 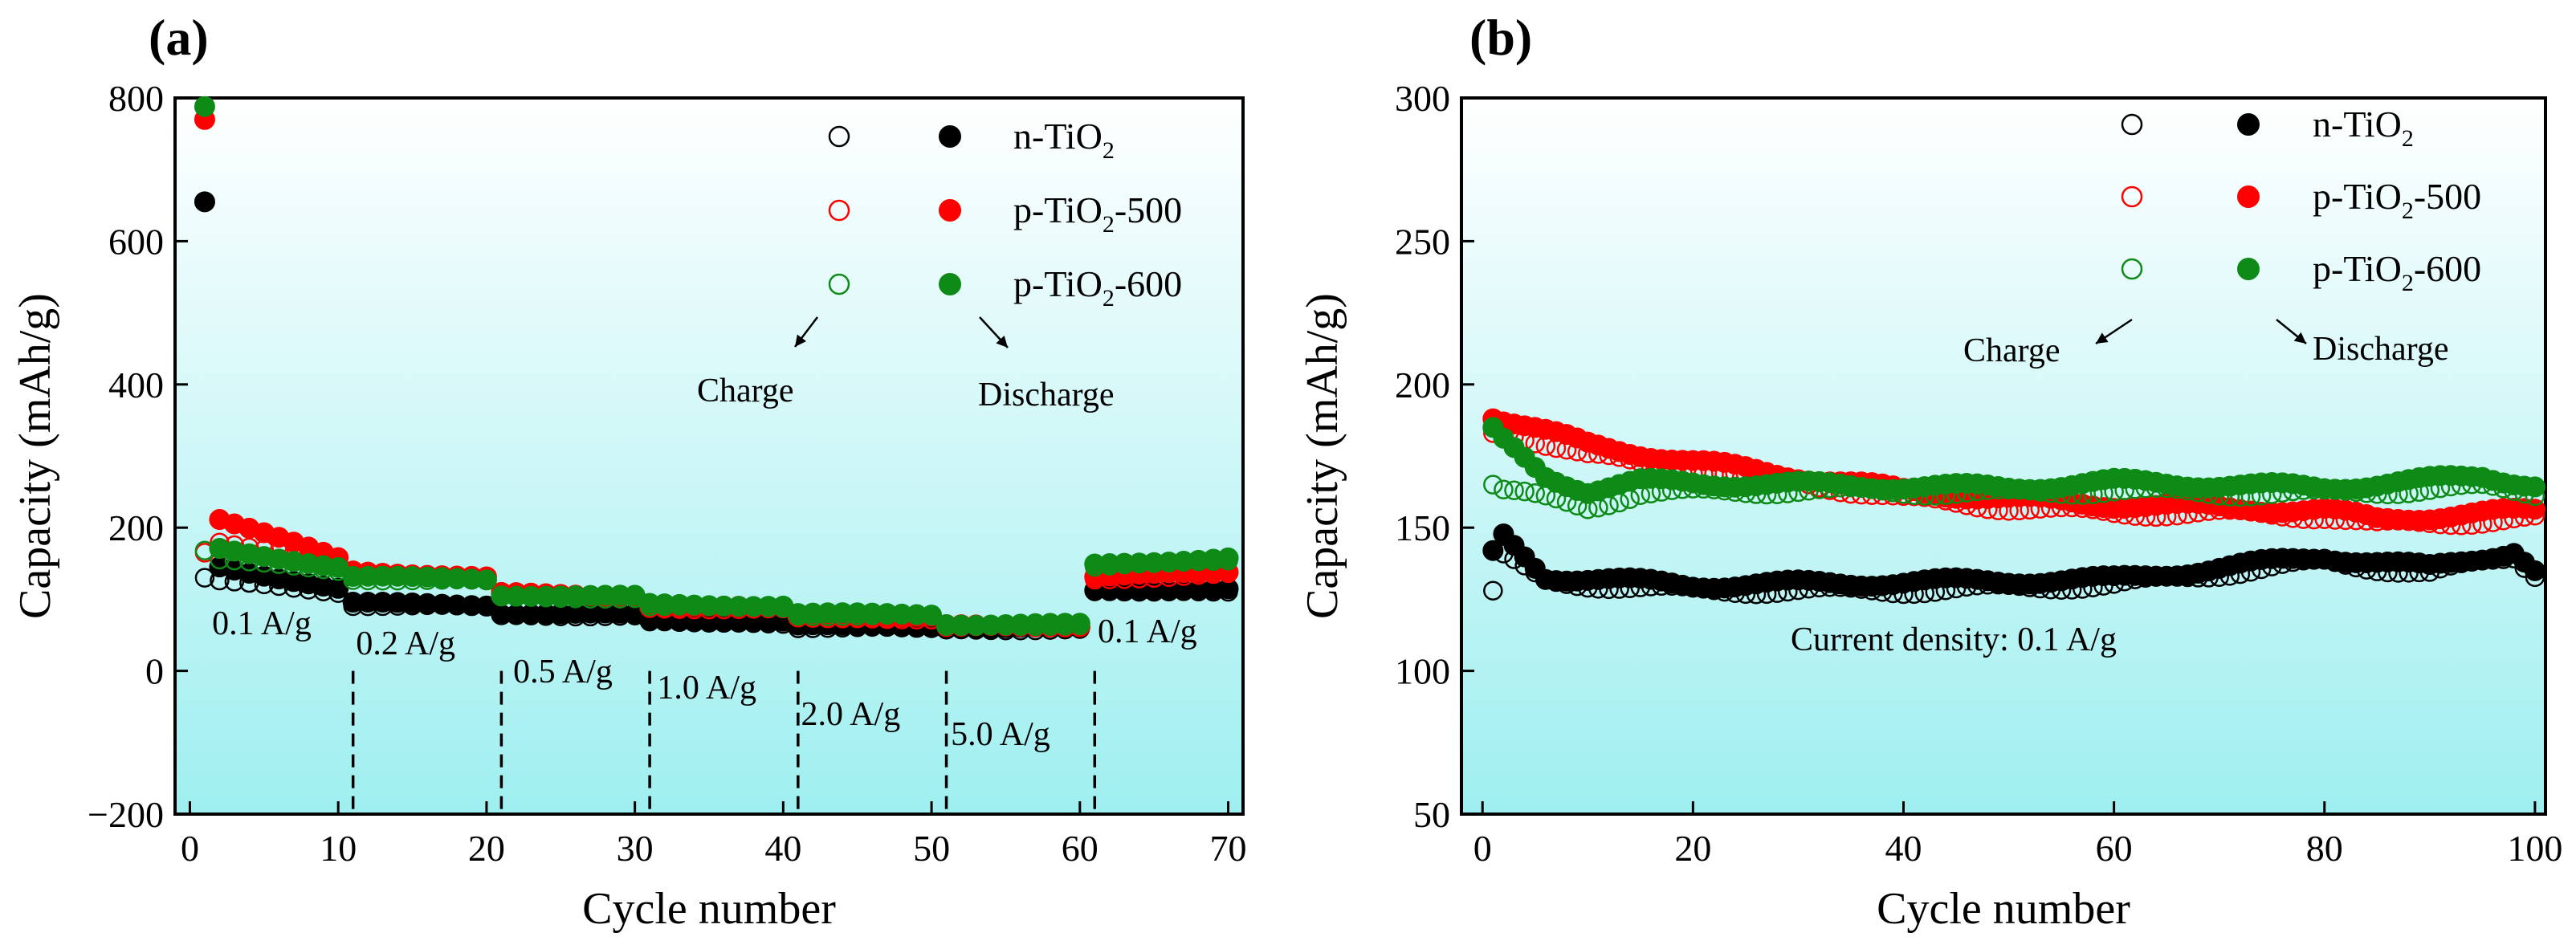 What do you see at coordinates (1954, 639) in the screenshot?
I see `panel-b-current-density-note: Current density: 0.1 A/g` at bounding box center [1954, 639].